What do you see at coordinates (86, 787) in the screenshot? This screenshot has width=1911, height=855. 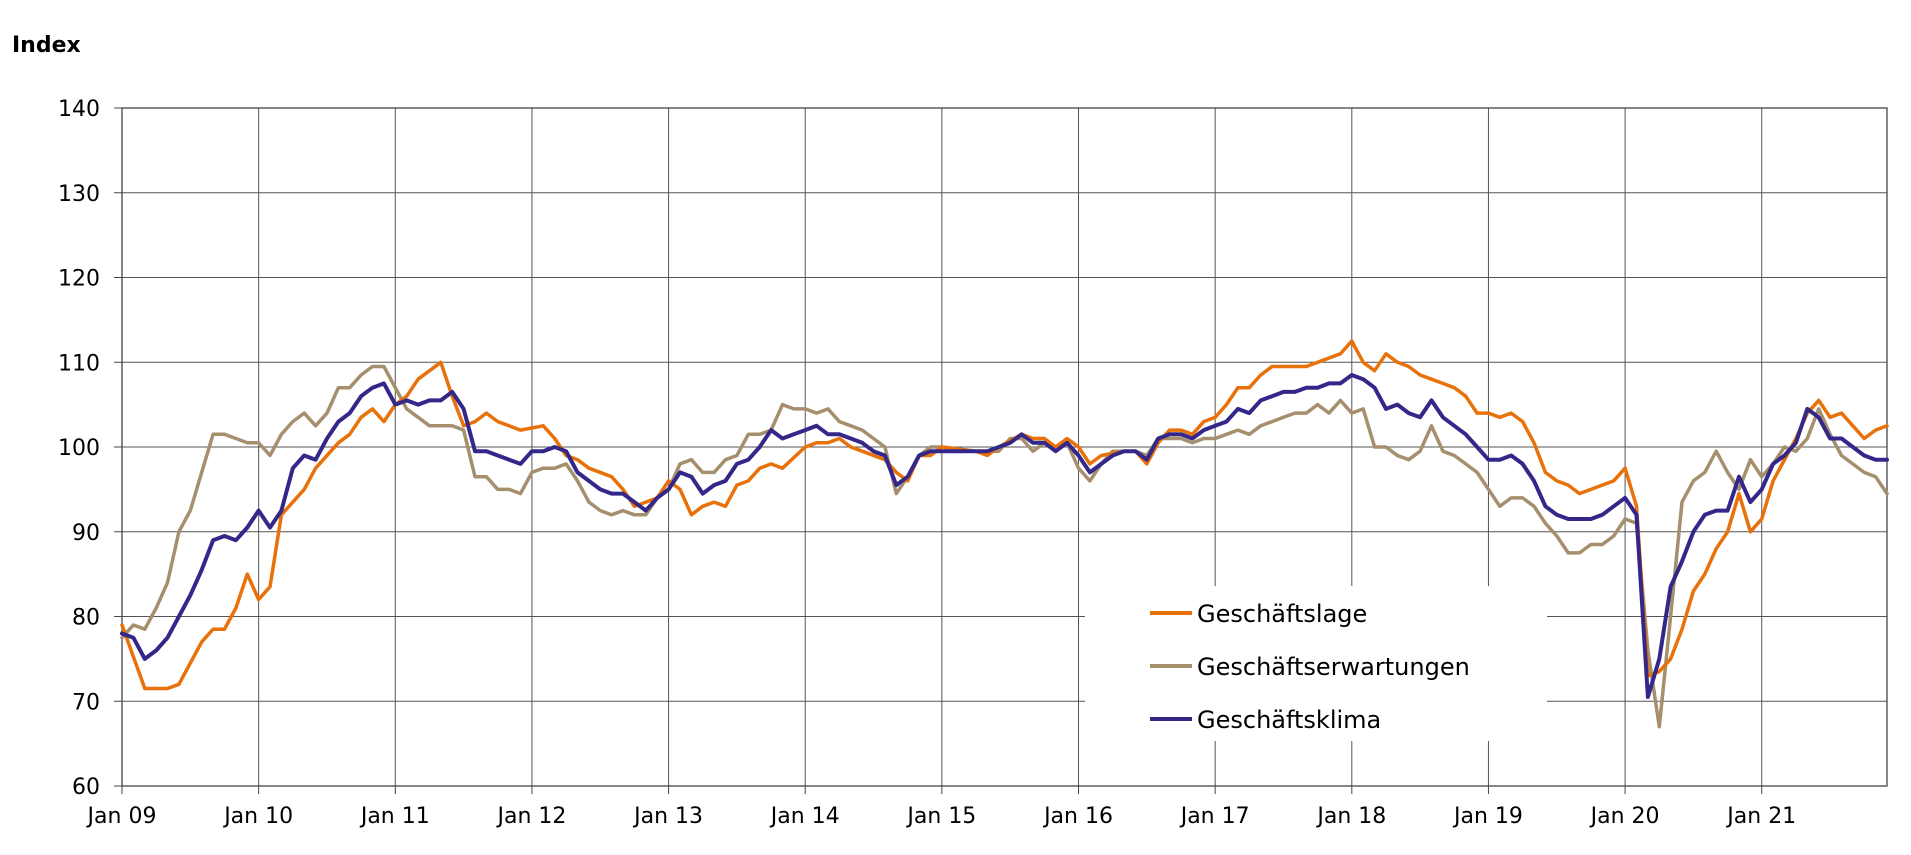 I see `y-tick-label: 60` at bounding box center [86, 787].